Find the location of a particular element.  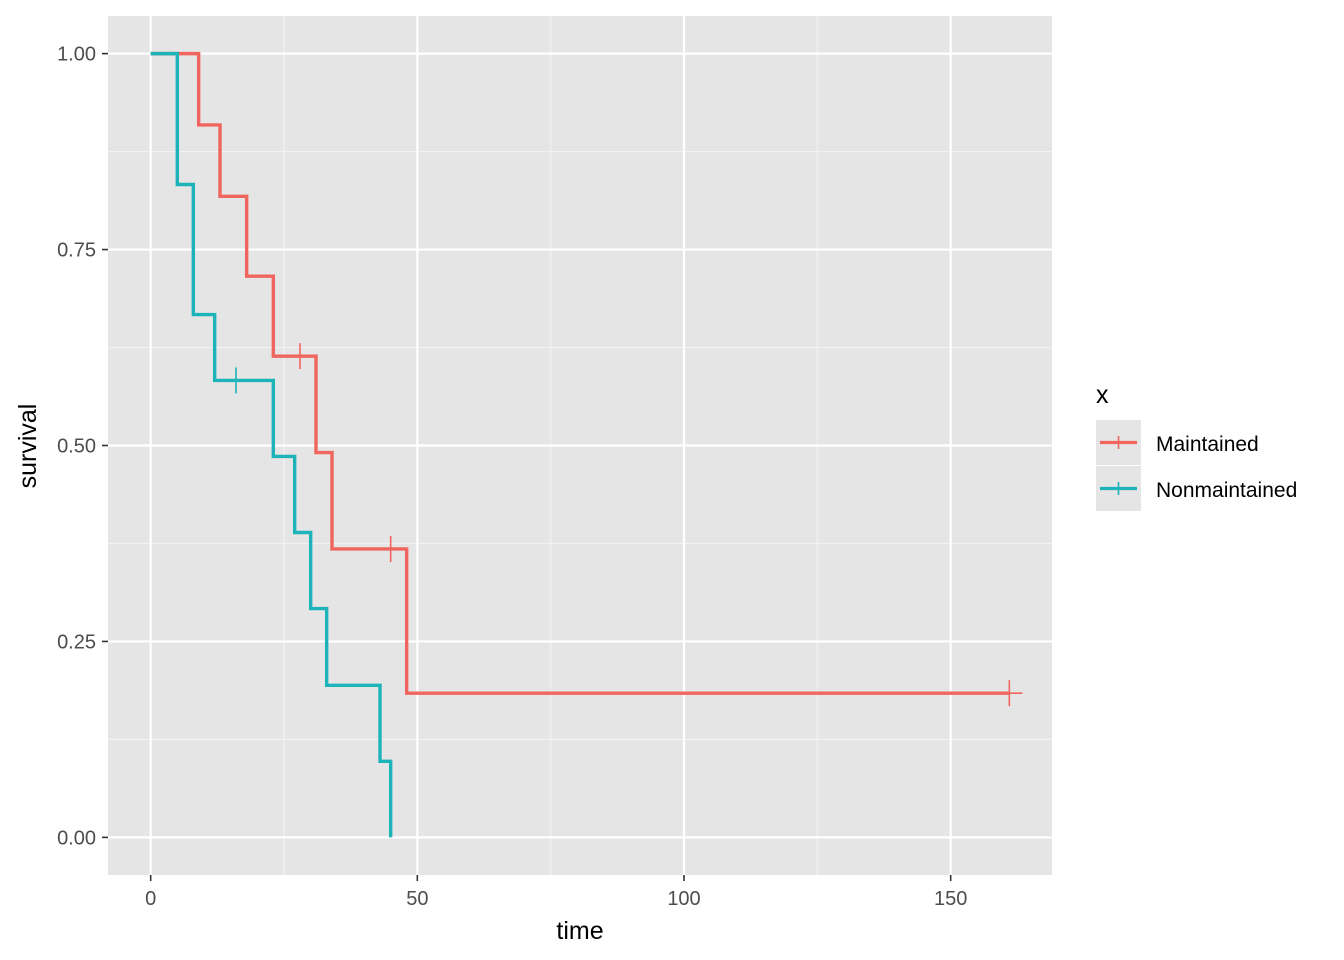

y-axis: 0.00 0.25 0.50 0.75 1.00 is located at coordinates (82, 446).